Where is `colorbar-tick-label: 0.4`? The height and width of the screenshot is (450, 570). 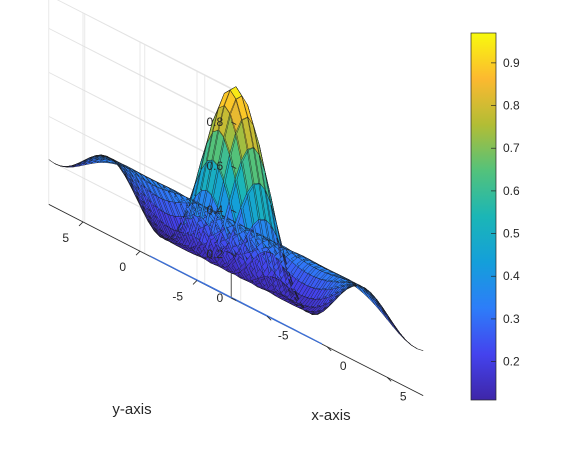
colorbar-tick-label: 0.4 is located at coordinates (511, 276).